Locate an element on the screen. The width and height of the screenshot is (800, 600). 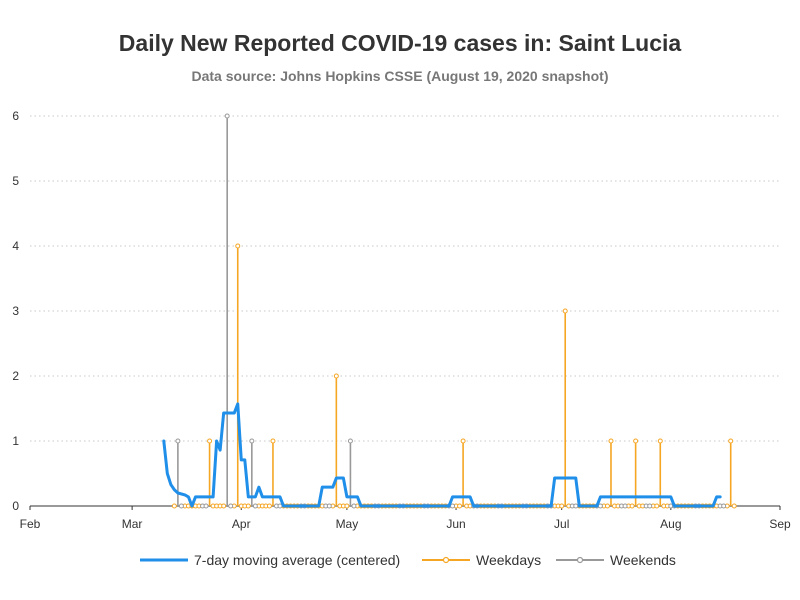
y-tick-label: 1 is located at coordinates (15, 441).